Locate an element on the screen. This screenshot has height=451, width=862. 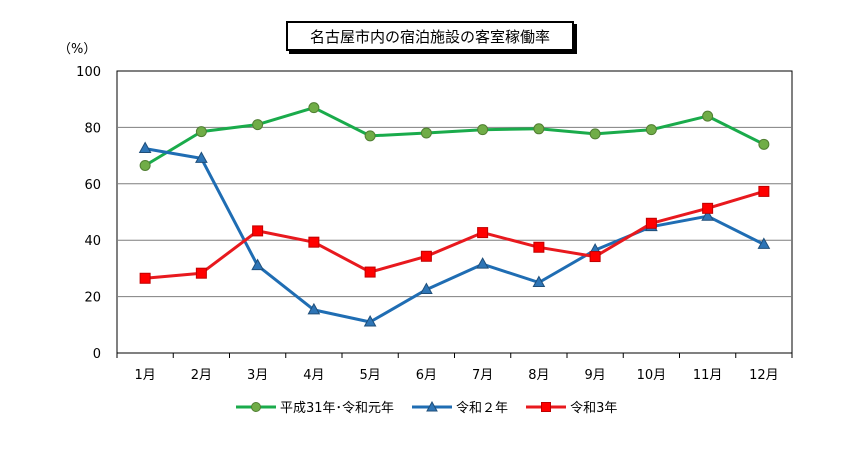
y-tick-label: 20 is located at coordinates (92, 298).